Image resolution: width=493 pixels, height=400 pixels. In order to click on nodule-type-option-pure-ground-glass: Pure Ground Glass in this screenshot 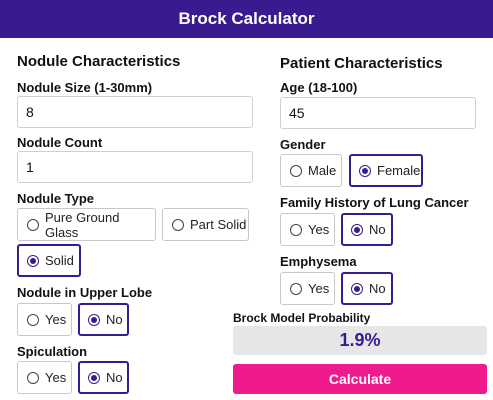, I will do `click(86, 224)`.